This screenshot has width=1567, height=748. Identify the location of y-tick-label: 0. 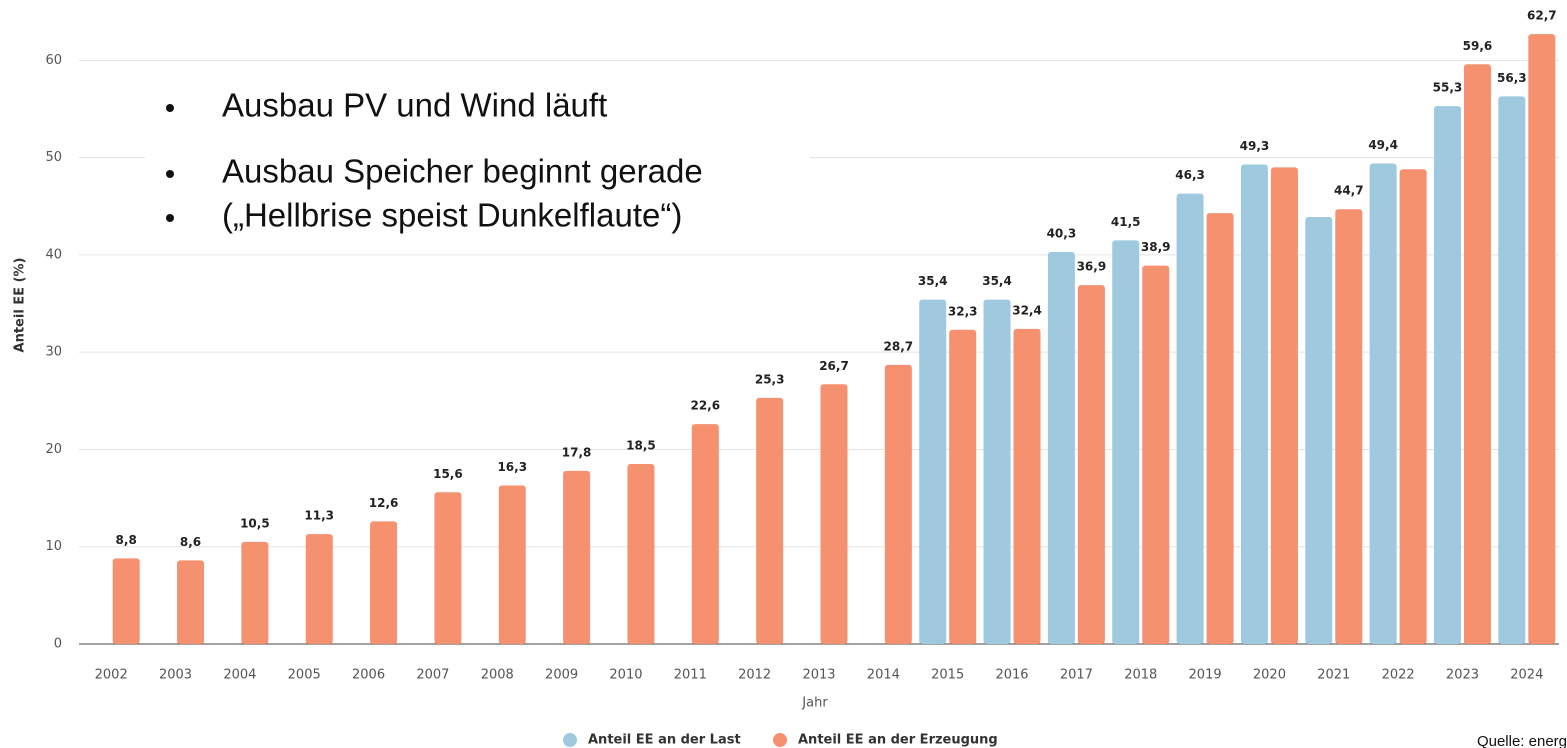
(58, 644).